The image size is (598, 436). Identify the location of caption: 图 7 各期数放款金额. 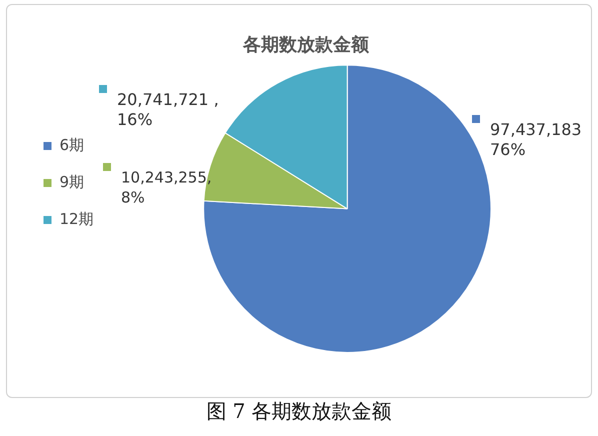
(299, 411).